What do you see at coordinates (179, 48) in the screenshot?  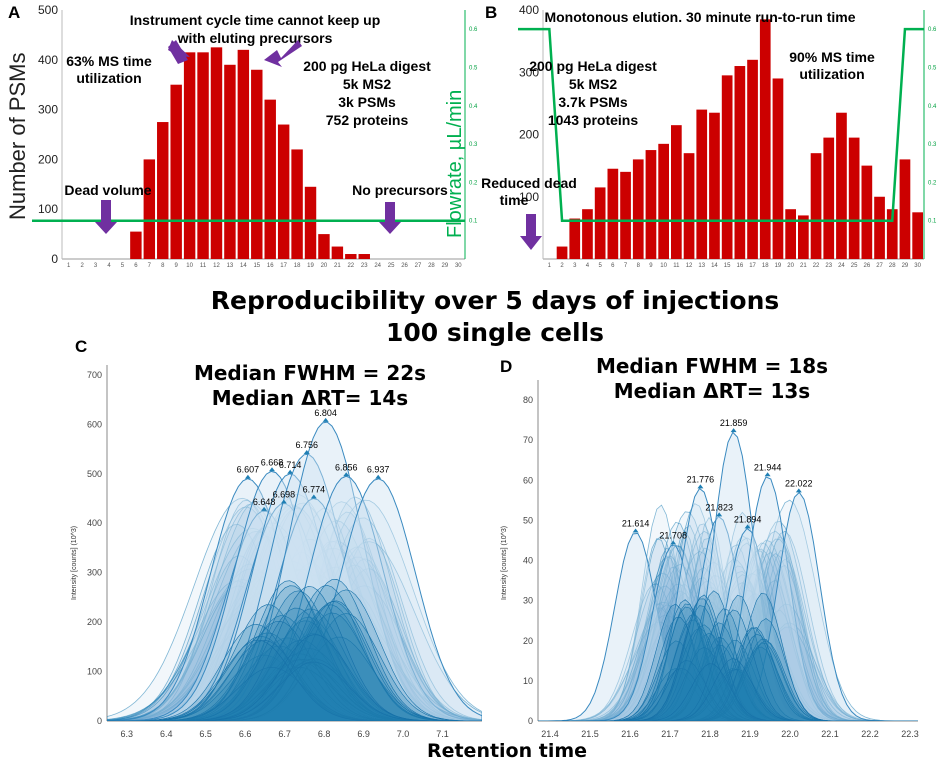 I see `panel-a-arrow-left-head-icon` at bounding box center [179, 48].